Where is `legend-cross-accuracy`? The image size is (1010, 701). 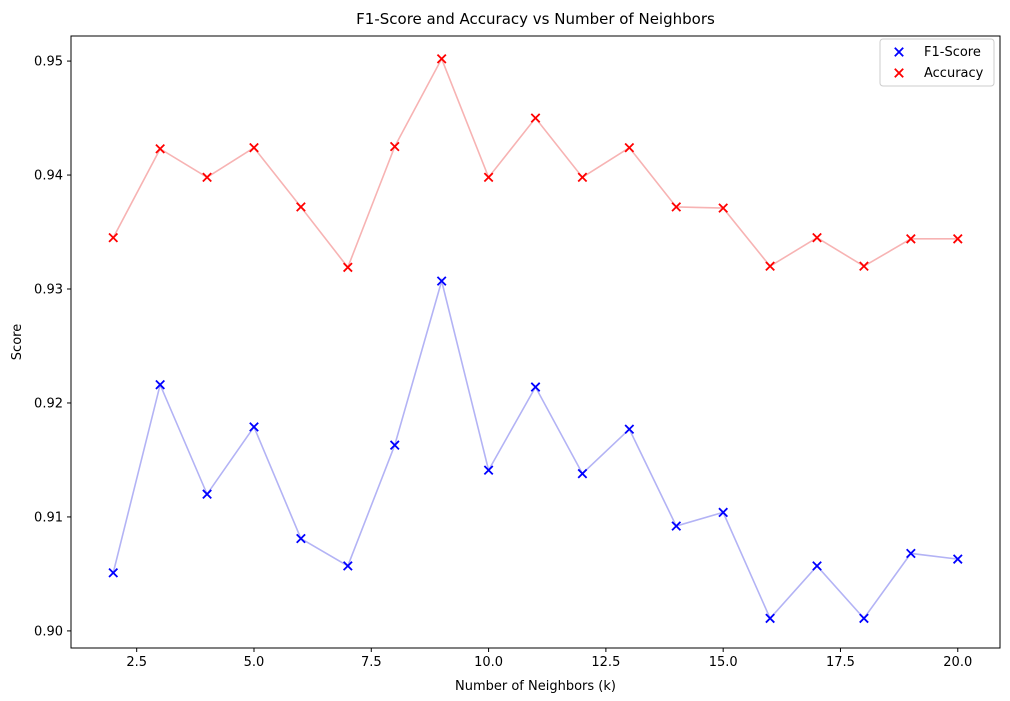
legend-cross-accuracy is located at coordinates (899, 73).